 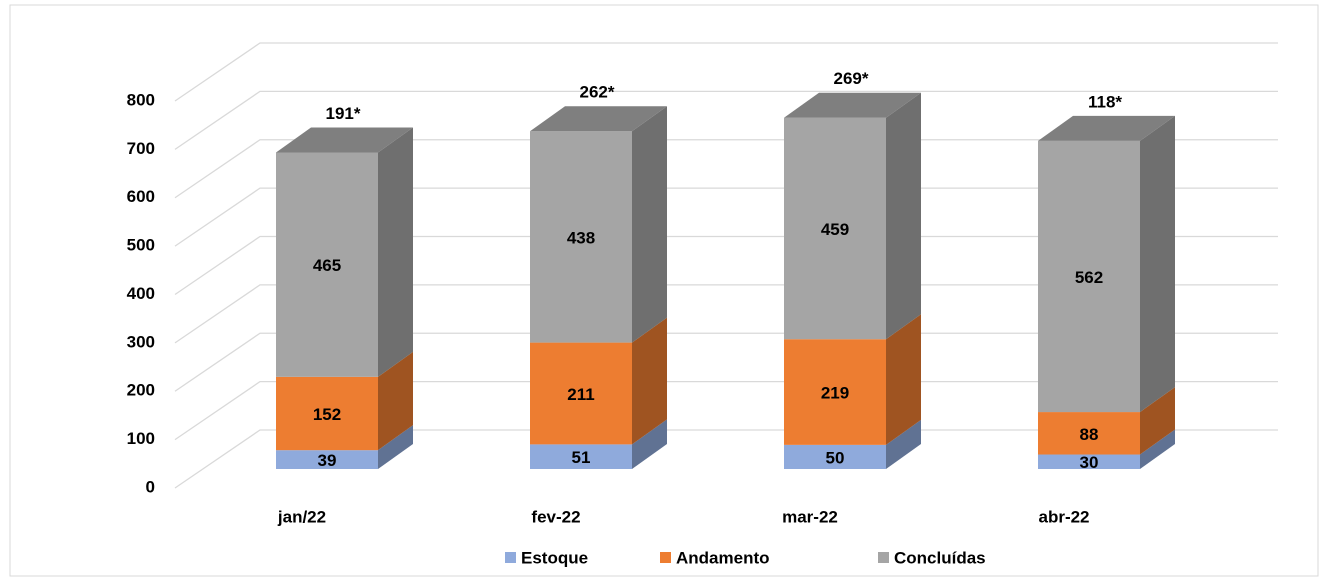 I want to click on data-label: 211, so click(x=580, y=394).